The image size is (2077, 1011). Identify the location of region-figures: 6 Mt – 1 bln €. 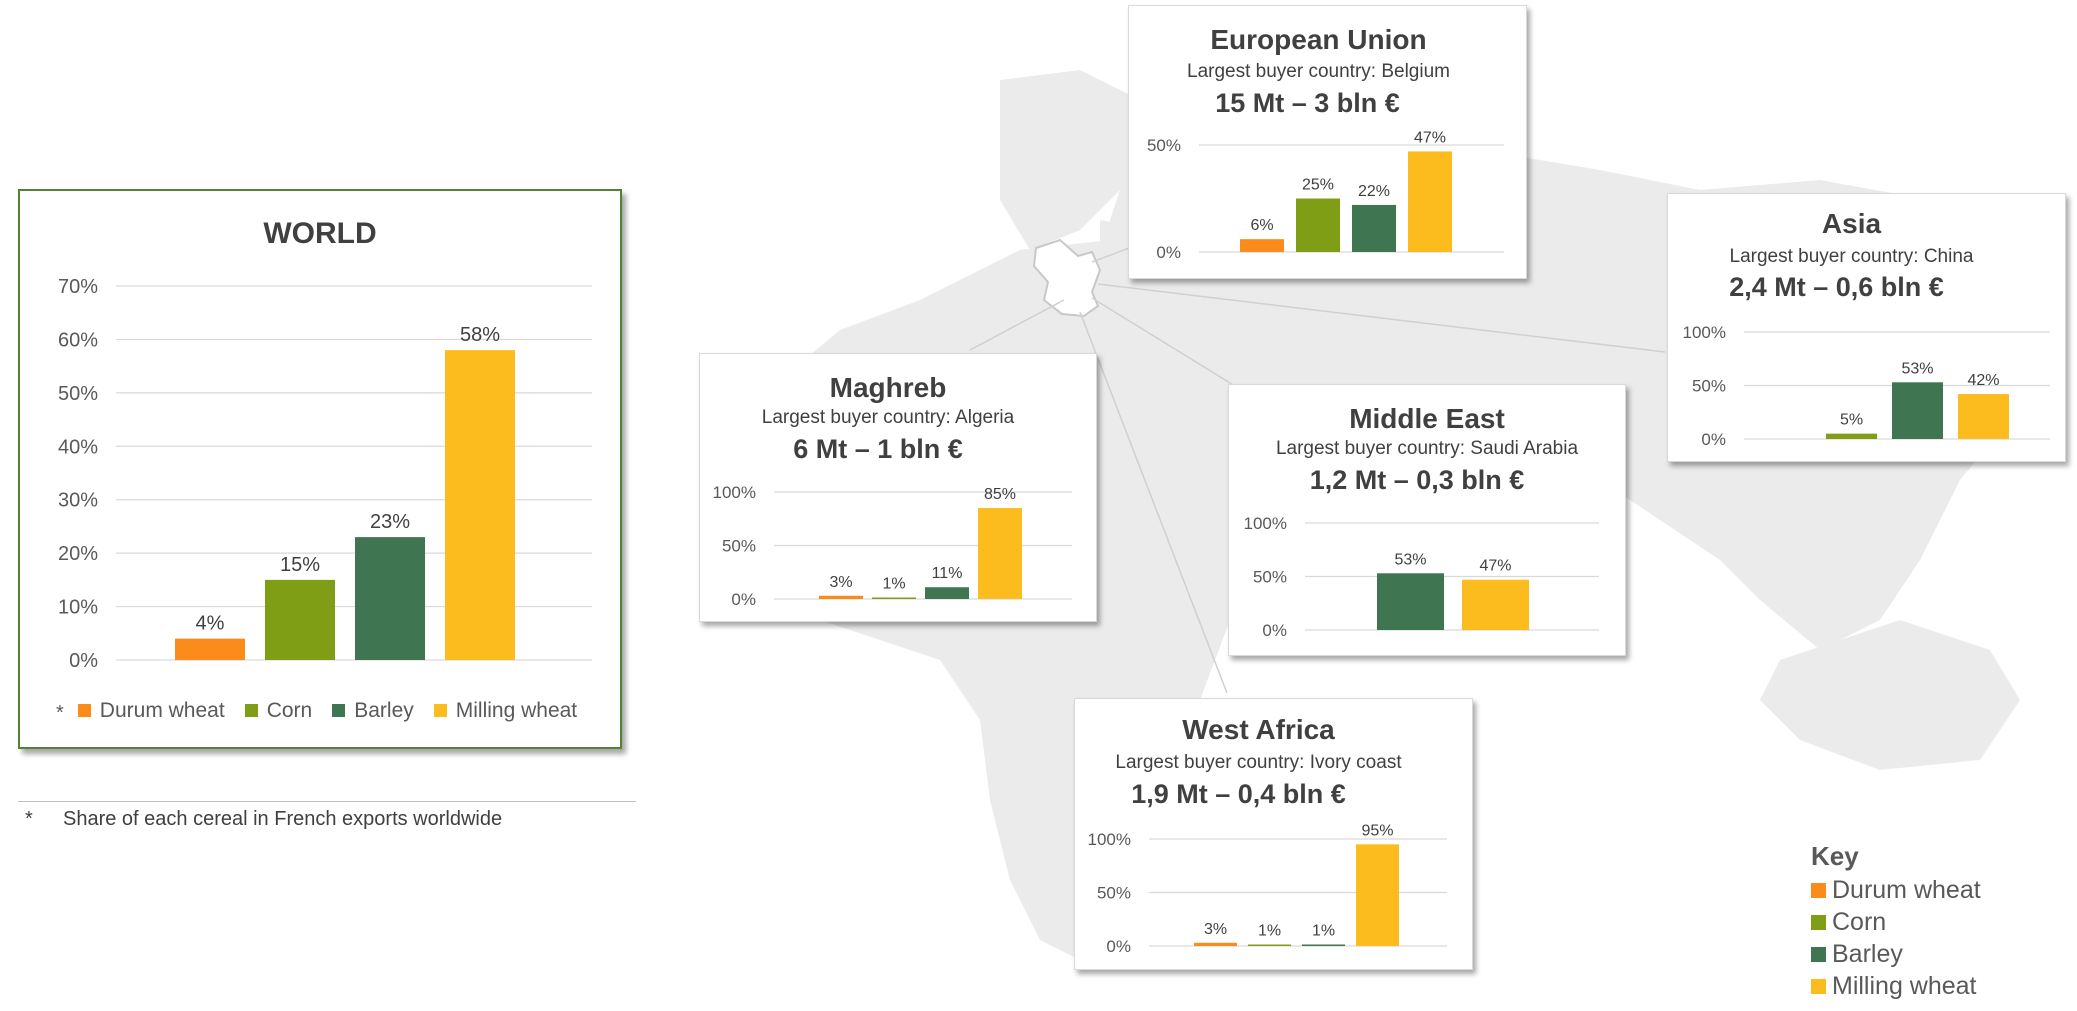
(878, 449).